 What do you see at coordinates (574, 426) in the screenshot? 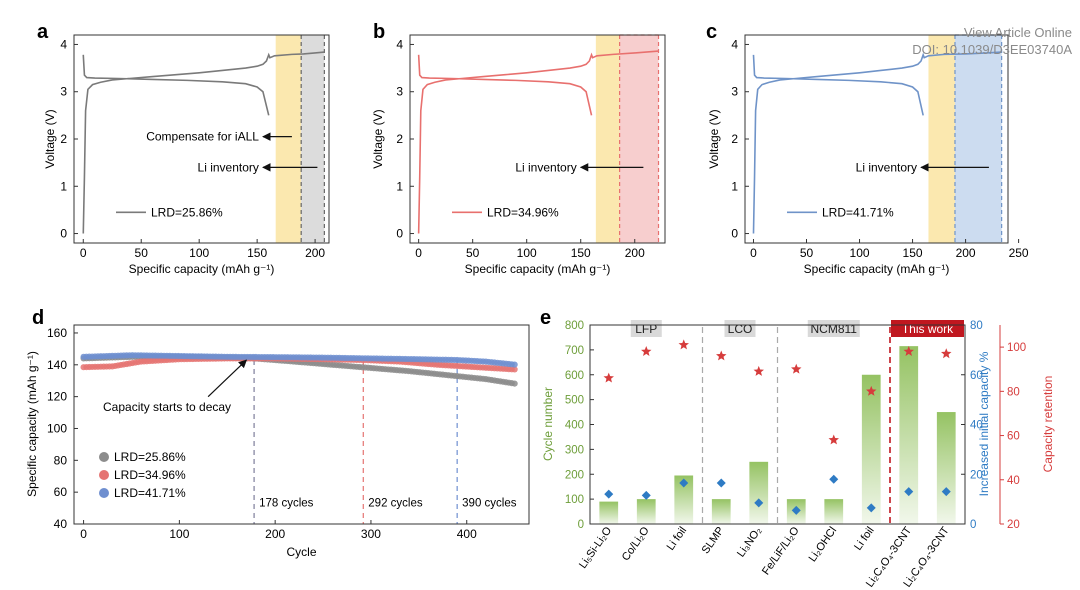
I see `y-tick-label-left: 400` at bounding box center [574, 426].